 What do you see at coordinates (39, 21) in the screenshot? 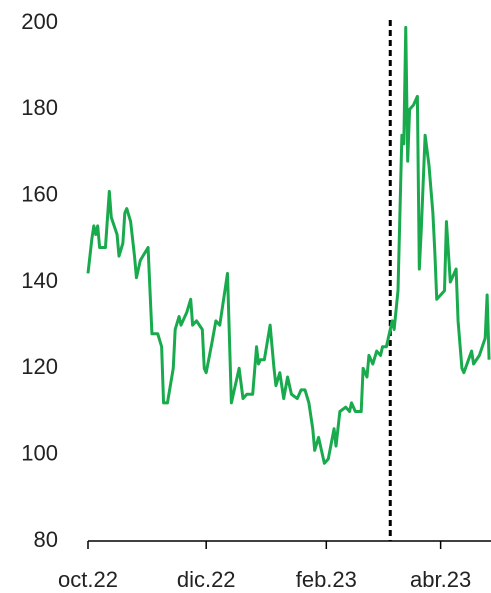
I see `y-tick-label: 200` at bounding box center [39, 21].